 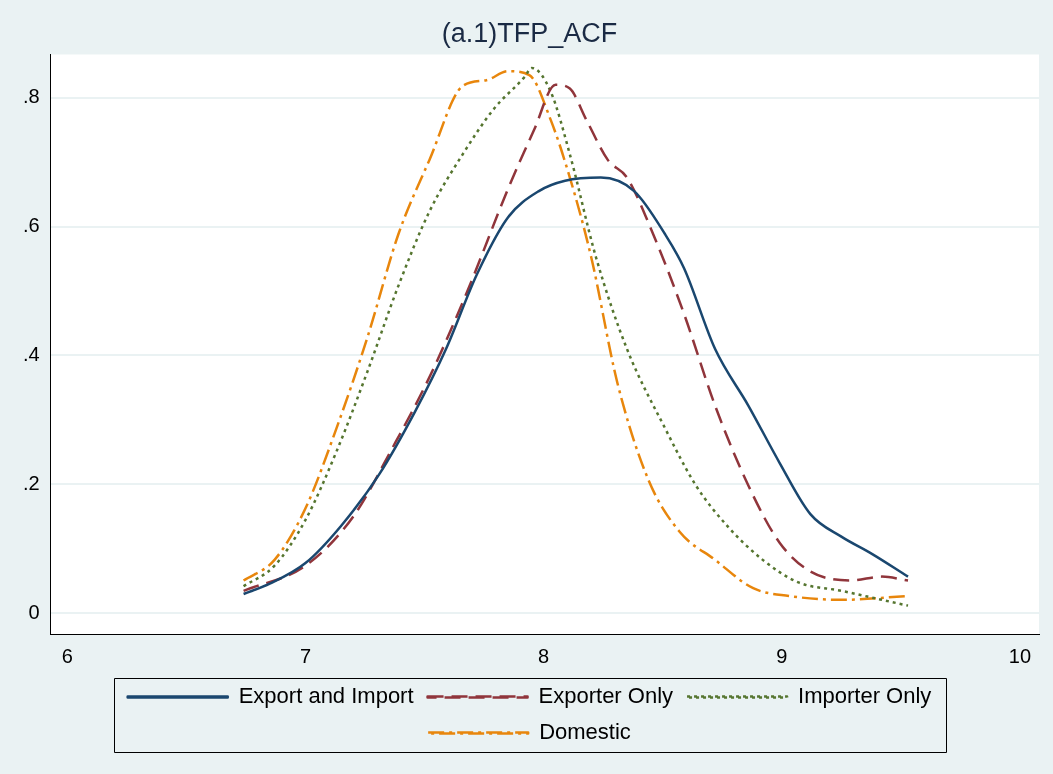 I want to click on x-tick-label: 7, so click(x=305, y=655).